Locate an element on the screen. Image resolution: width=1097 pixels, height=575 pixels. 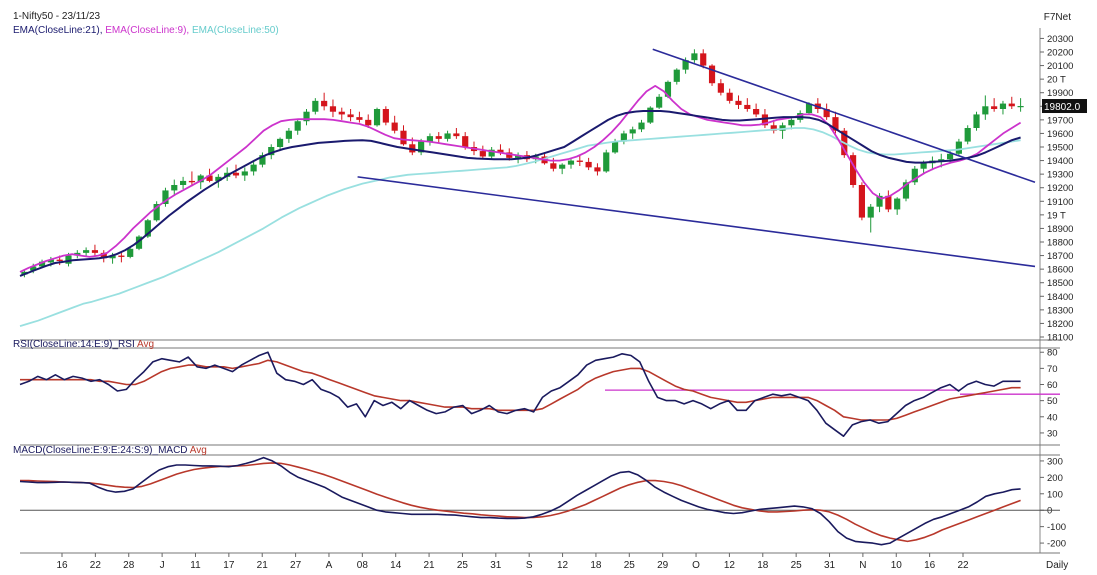
rsi-tick-label: 60 is located at coordinates (1052, 385).